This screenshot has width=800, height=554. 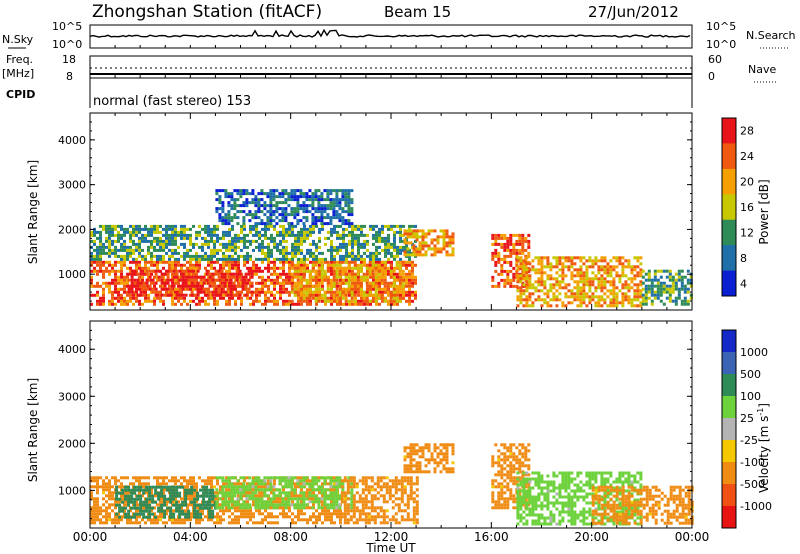 What do you see at coordinates (207, 12) in the screenshot?
I see `station-title: Zhongshan Station (fitACF)` at bounding box center [207, 12].